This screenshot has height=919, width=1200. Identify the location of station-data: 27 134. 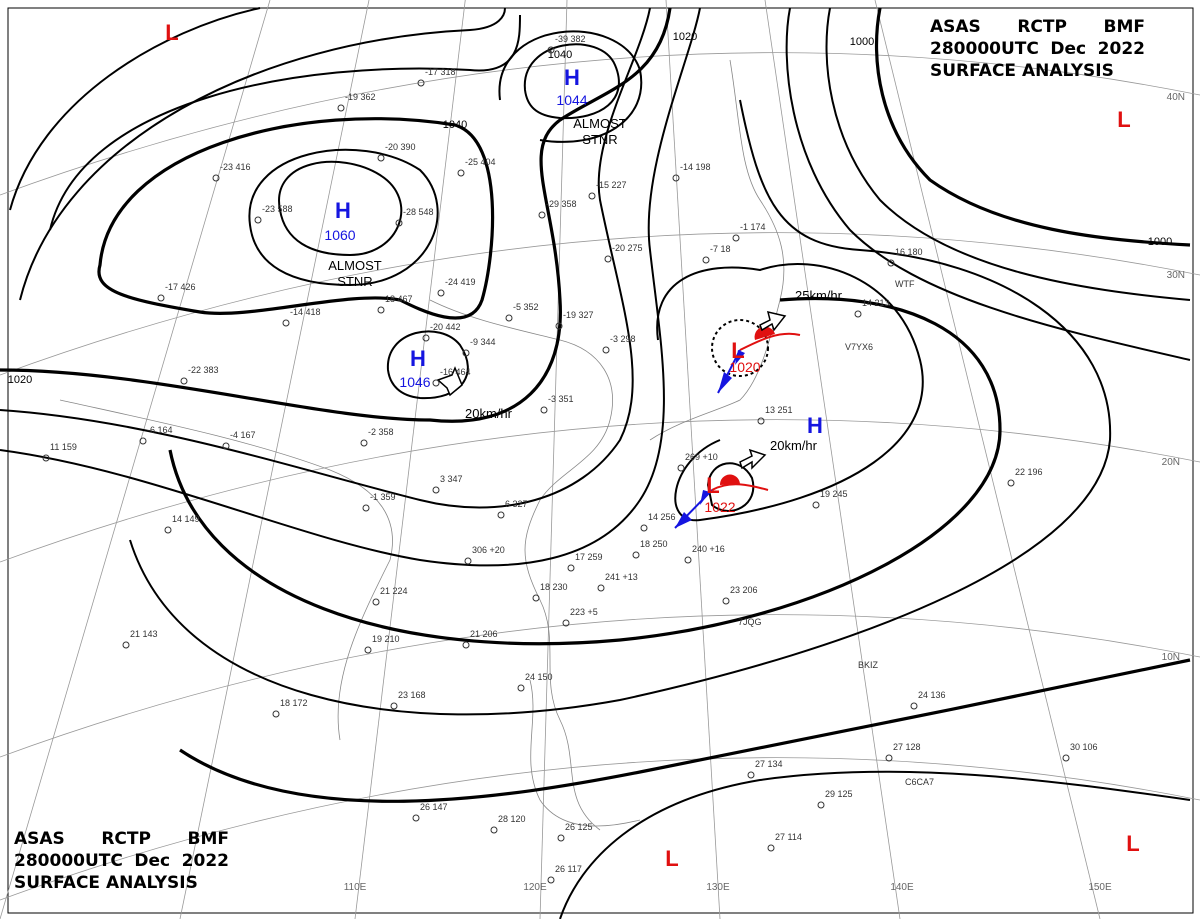
(769, 764).